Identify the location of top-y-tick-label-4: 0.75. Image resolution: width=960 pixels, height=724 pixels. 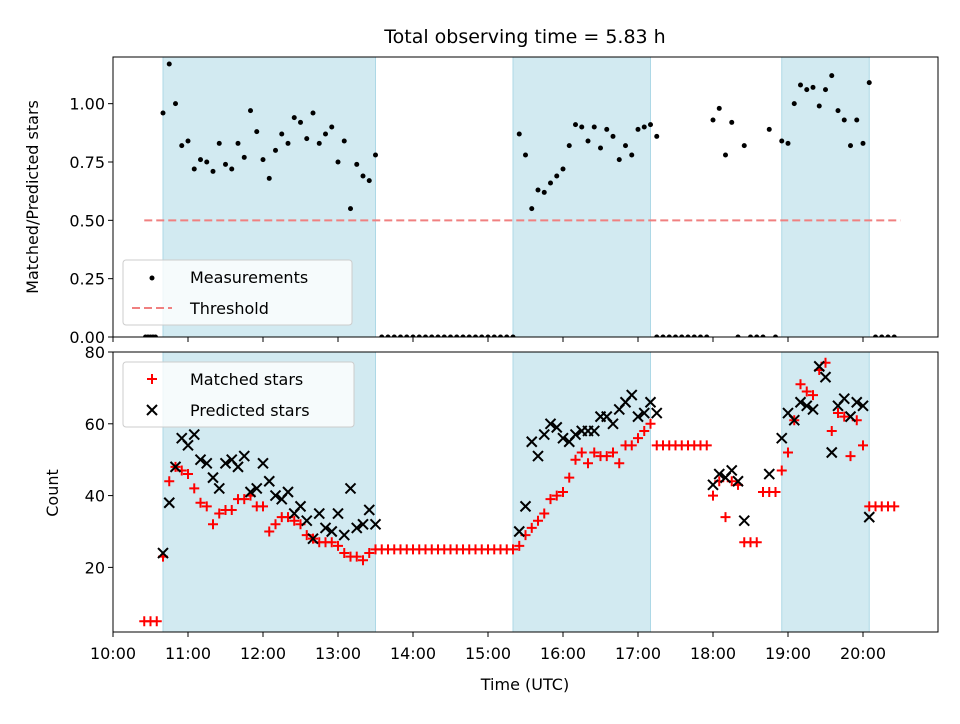
(87, 162).